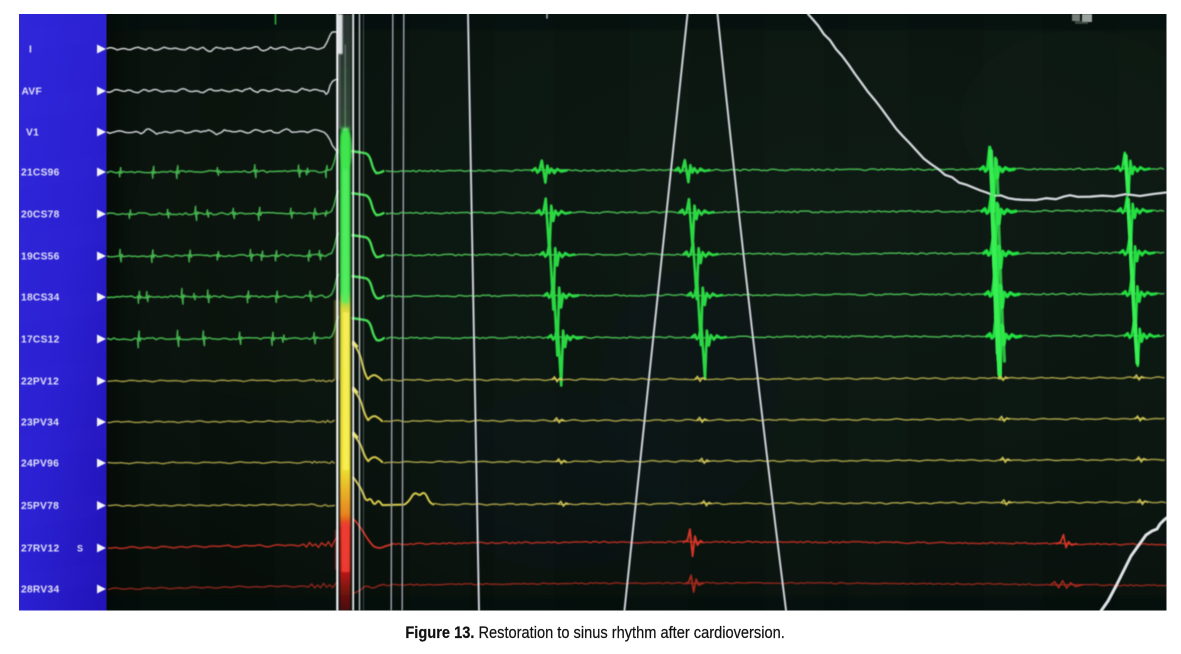 The height and width of the screenshot is (654, 1181). Describe the element at coordinates (40, 298) in the screenshot. I see `svg-text: 18CS34` at that location.